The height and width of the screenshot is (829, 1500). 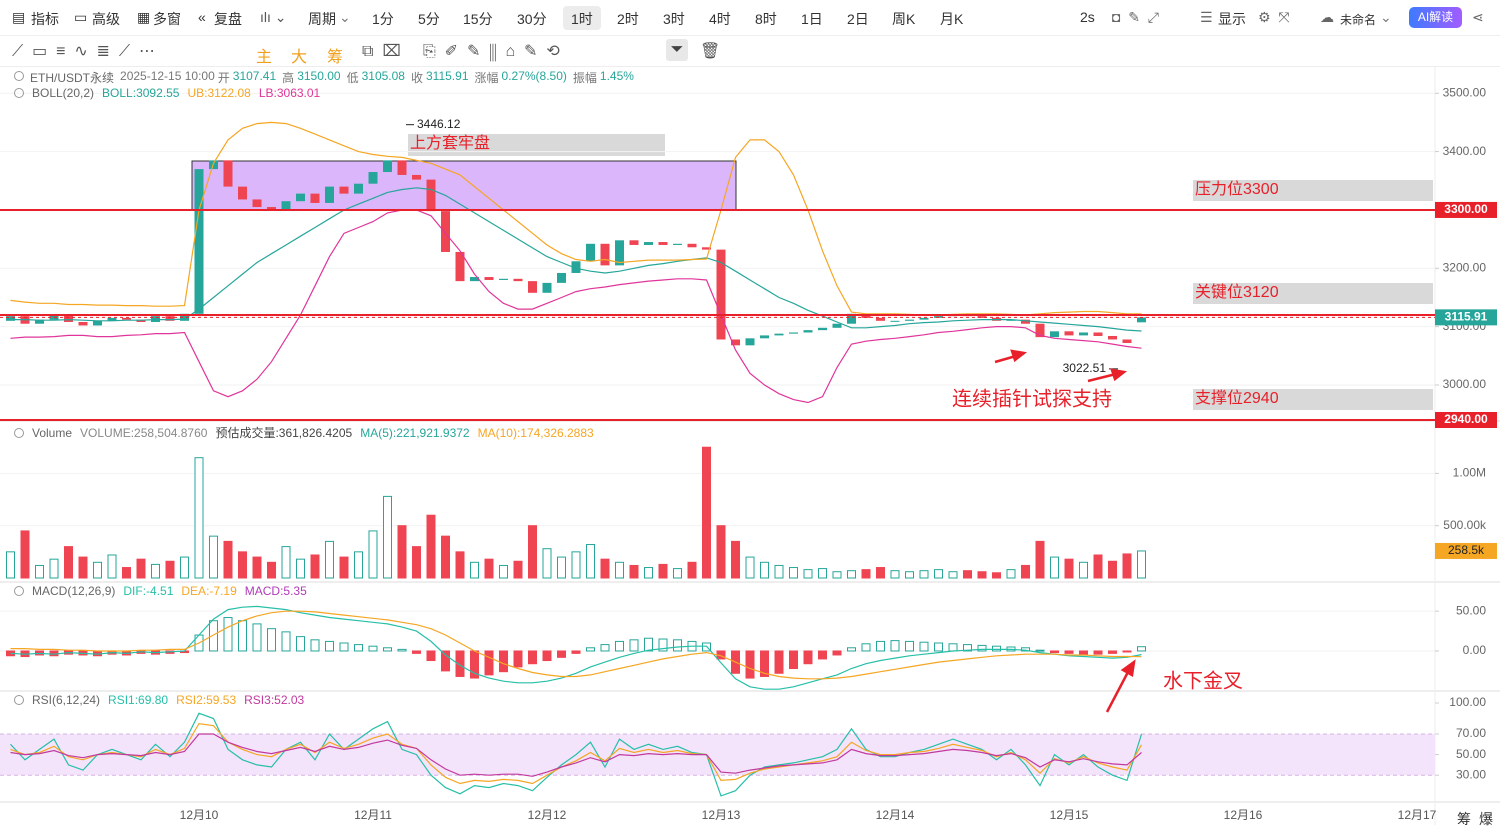 What do you see at coordinates (674, 19) in the screenshot?
I see `interval-button: 3时` at bounding box center [674, 19].